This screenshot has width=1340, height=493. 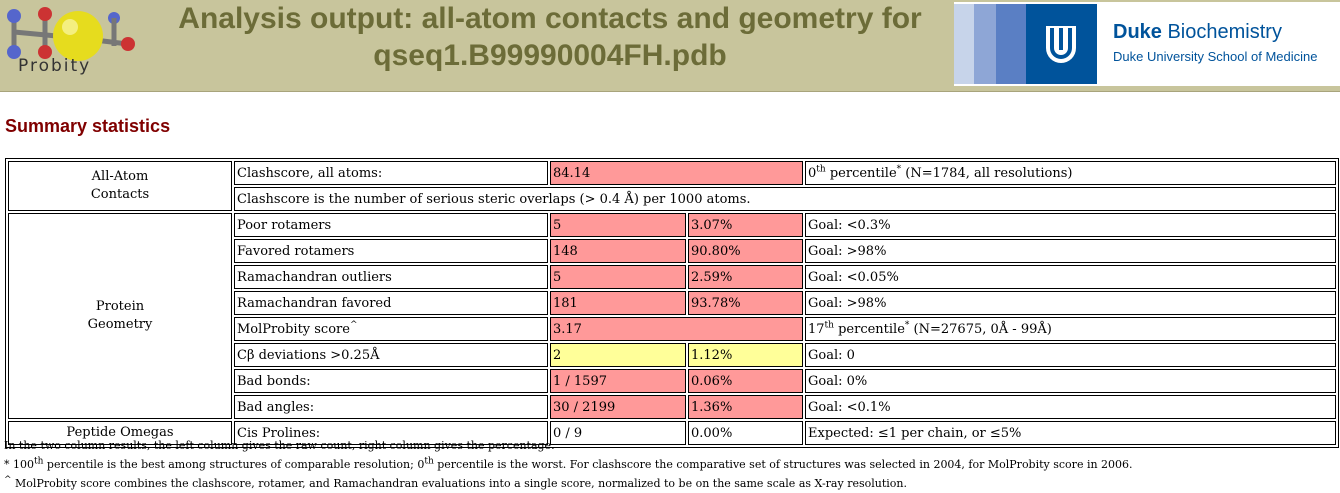 I want to click on molprobity-percentile: 17th percentile* (N=27675, 0Å - 99Å), so click(x=1070, y=329).